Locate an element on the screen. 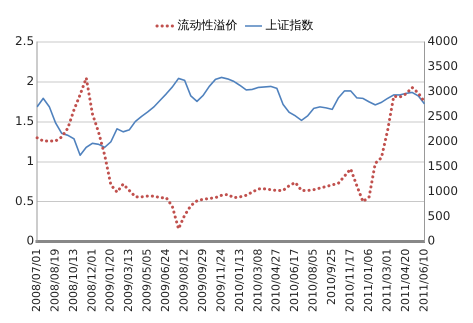 Image resolution: width=473 pixels, height=323 pixels. legend-label: 流动性溢价 is located at coordinates (208, 25).